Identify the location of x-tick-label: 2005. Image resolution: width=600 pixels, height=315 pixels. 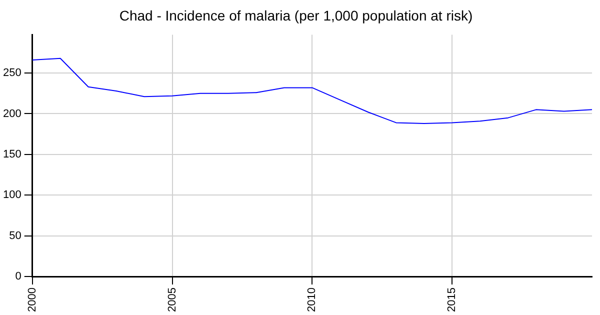
(172, 300).